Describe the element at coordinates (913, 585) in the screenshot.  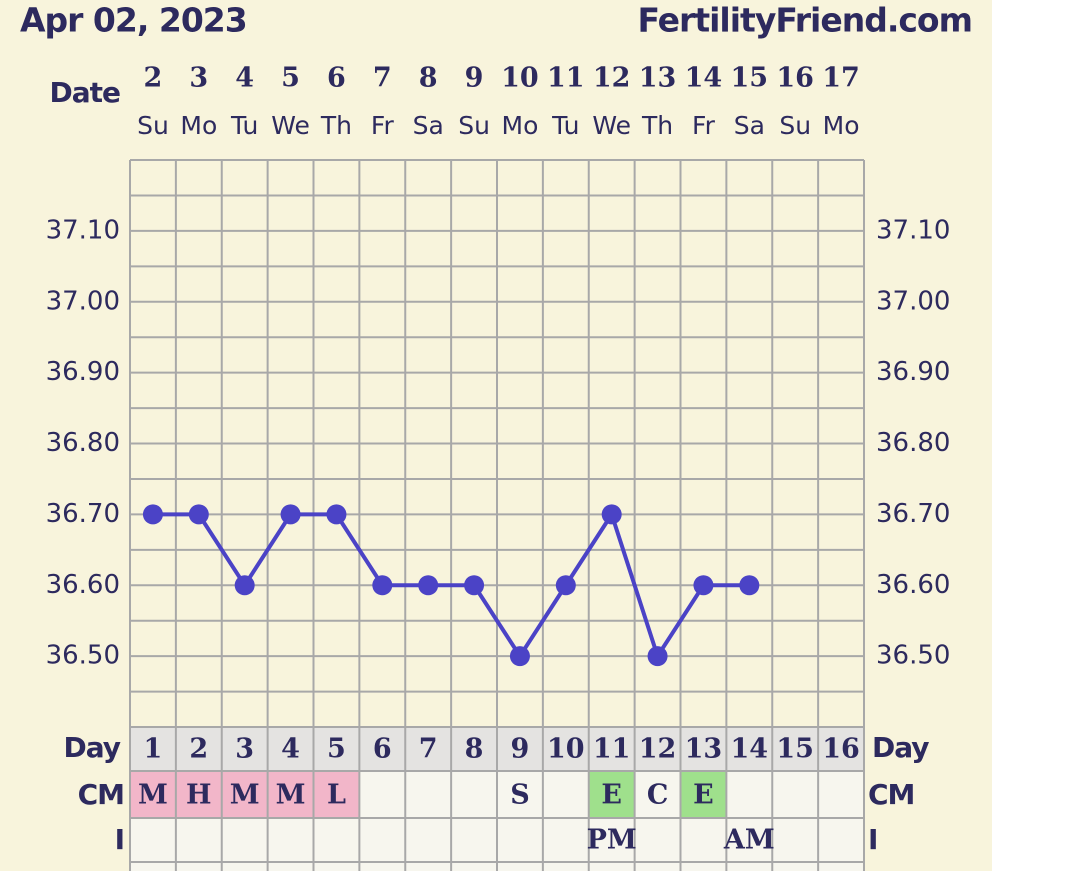
I see `y-tick-label: 36.60` at that location.